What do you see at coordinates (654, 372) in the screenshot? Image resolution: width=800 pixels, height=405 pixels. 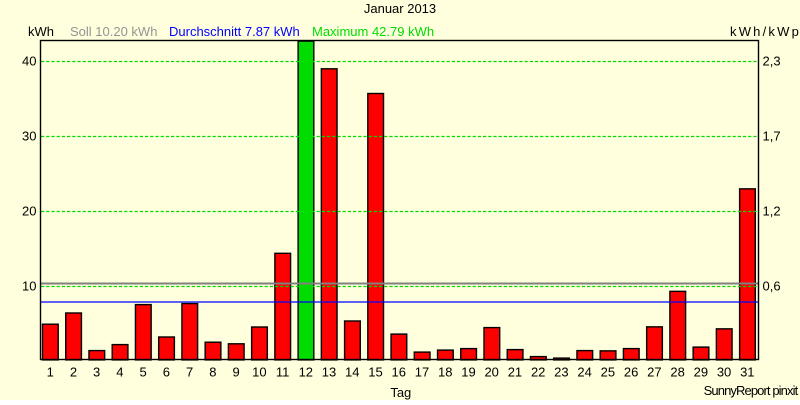 I see `svg-text: 27` at bounding box center [654, 372].